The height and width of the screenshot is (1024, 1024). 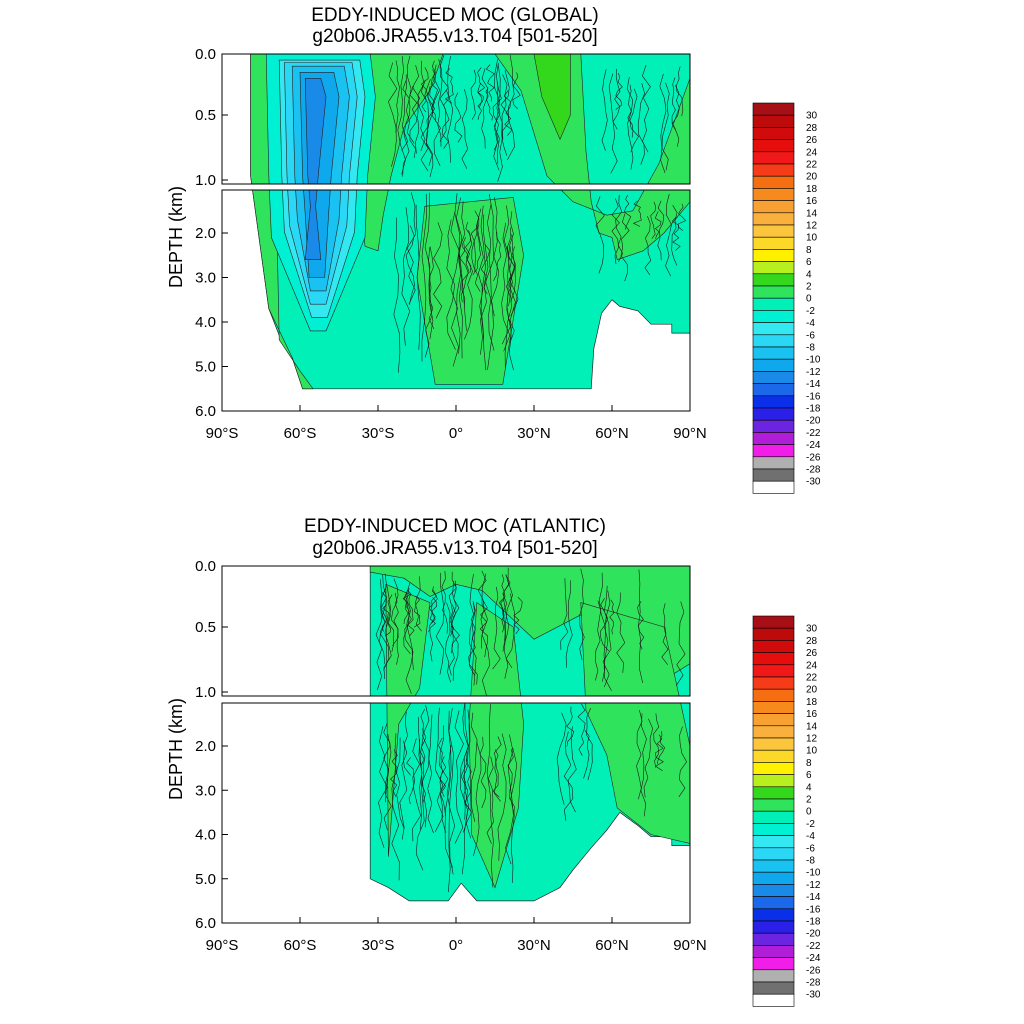 I want to click on colorbar-label: -4, so click(x=810, y=323).